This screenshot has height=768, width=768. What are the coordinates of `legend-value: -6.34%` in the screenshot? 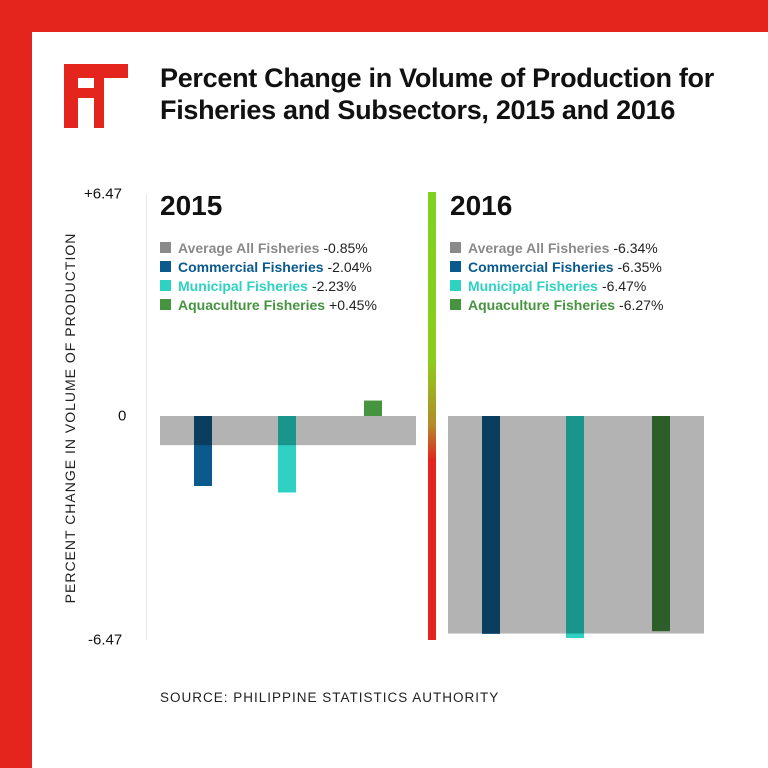 It's located at (635, 247).